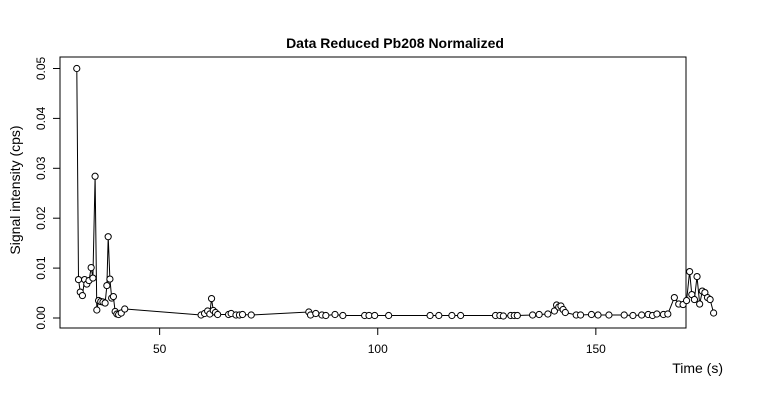 The width and height of the screenshot is (760, 400). What do you see at coordinates (596, 349) in the screenshot?
I see `x-tick-label: 150` at bounding box center [596, 349].